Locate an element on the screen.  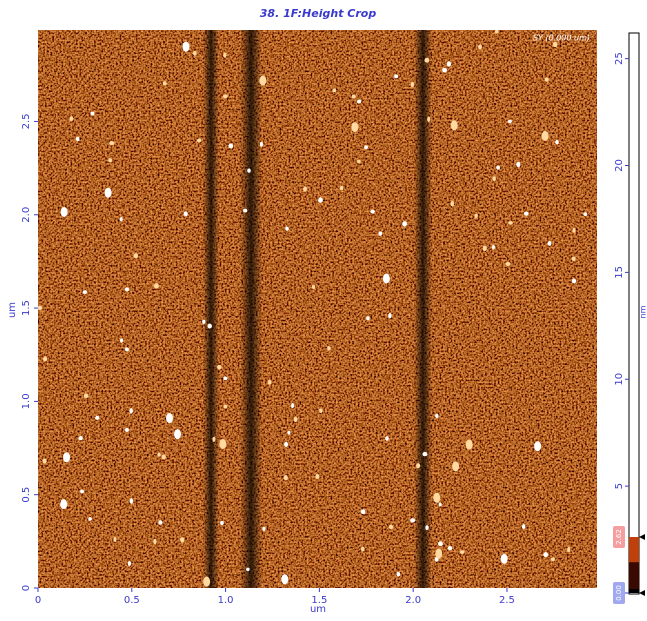
colorbar-marker-arrow is located at coordinates (642, 593).